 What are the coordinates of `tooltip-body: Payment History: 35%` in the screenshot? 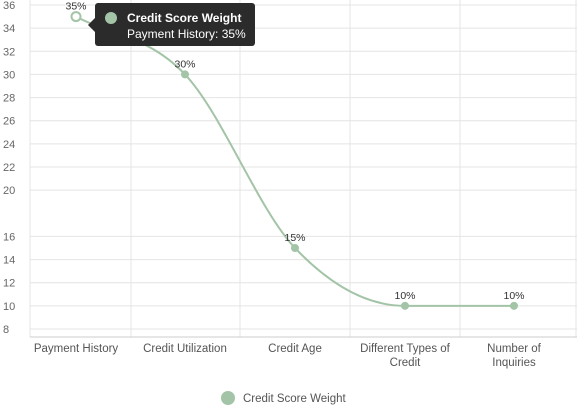 It's located at (186, 34).